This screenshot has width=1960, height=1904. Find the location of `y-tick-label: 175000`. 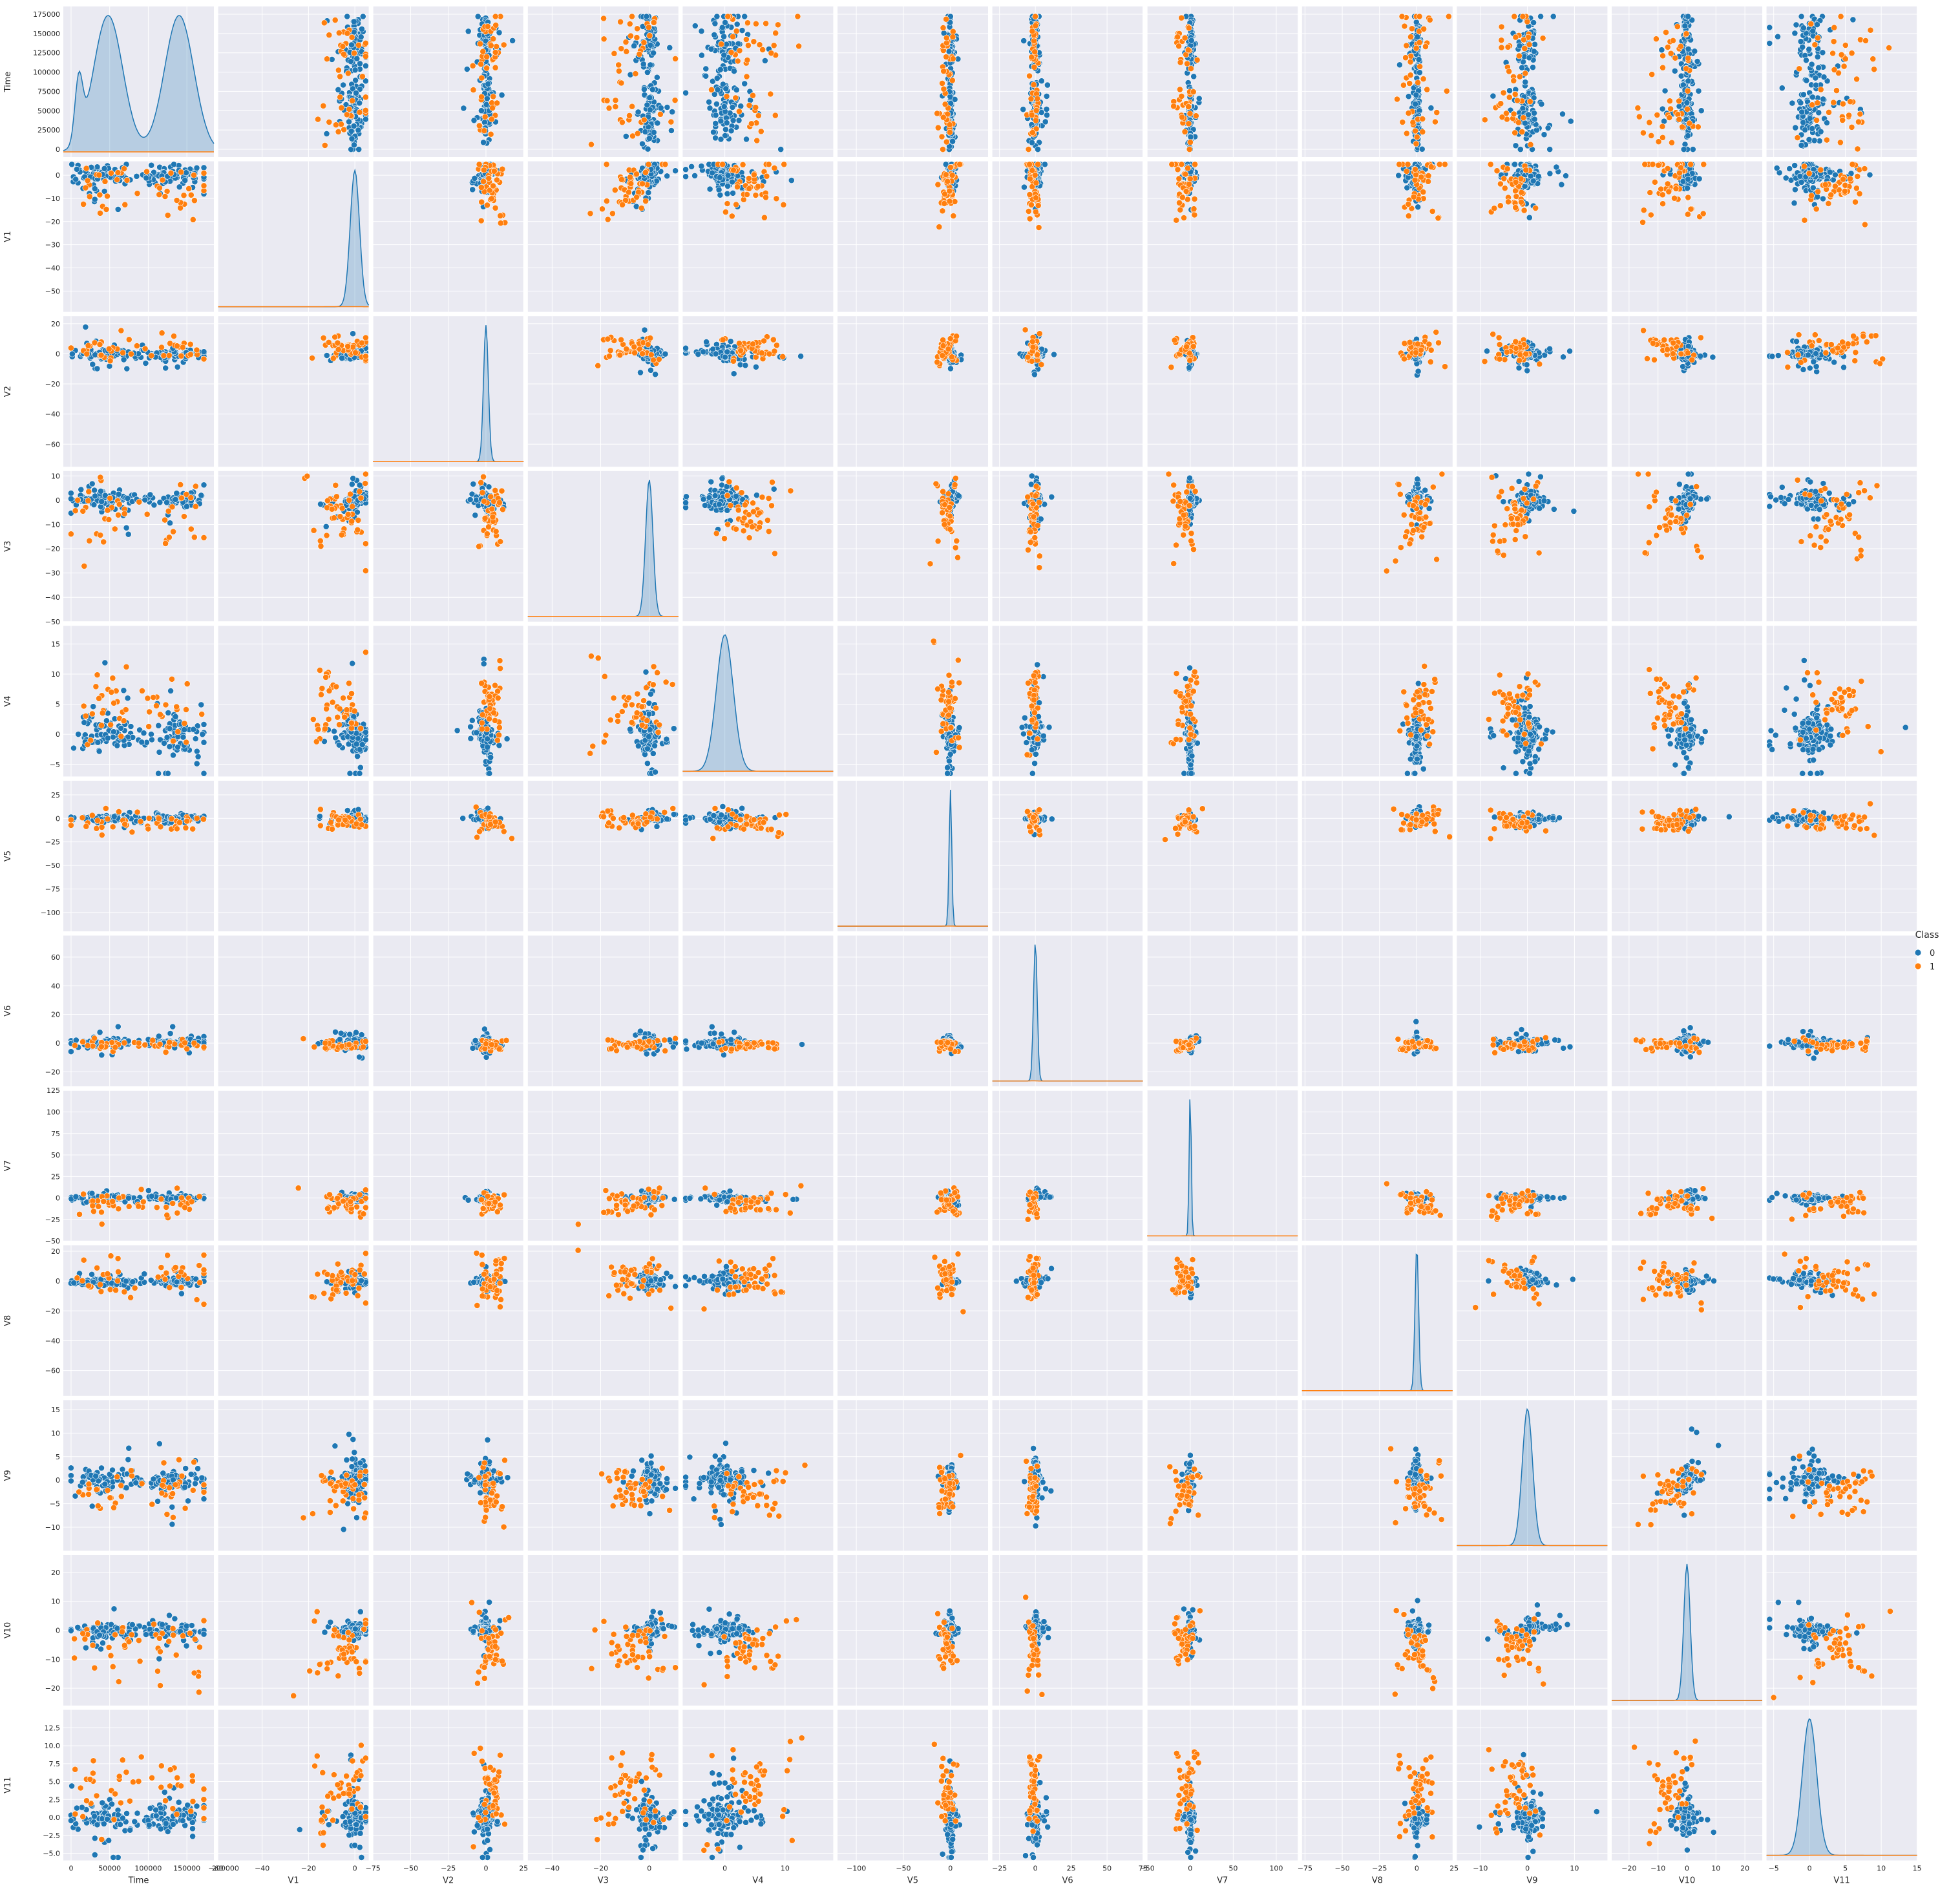

y-tick-label: 175000 is located at coordinates (46, 14).